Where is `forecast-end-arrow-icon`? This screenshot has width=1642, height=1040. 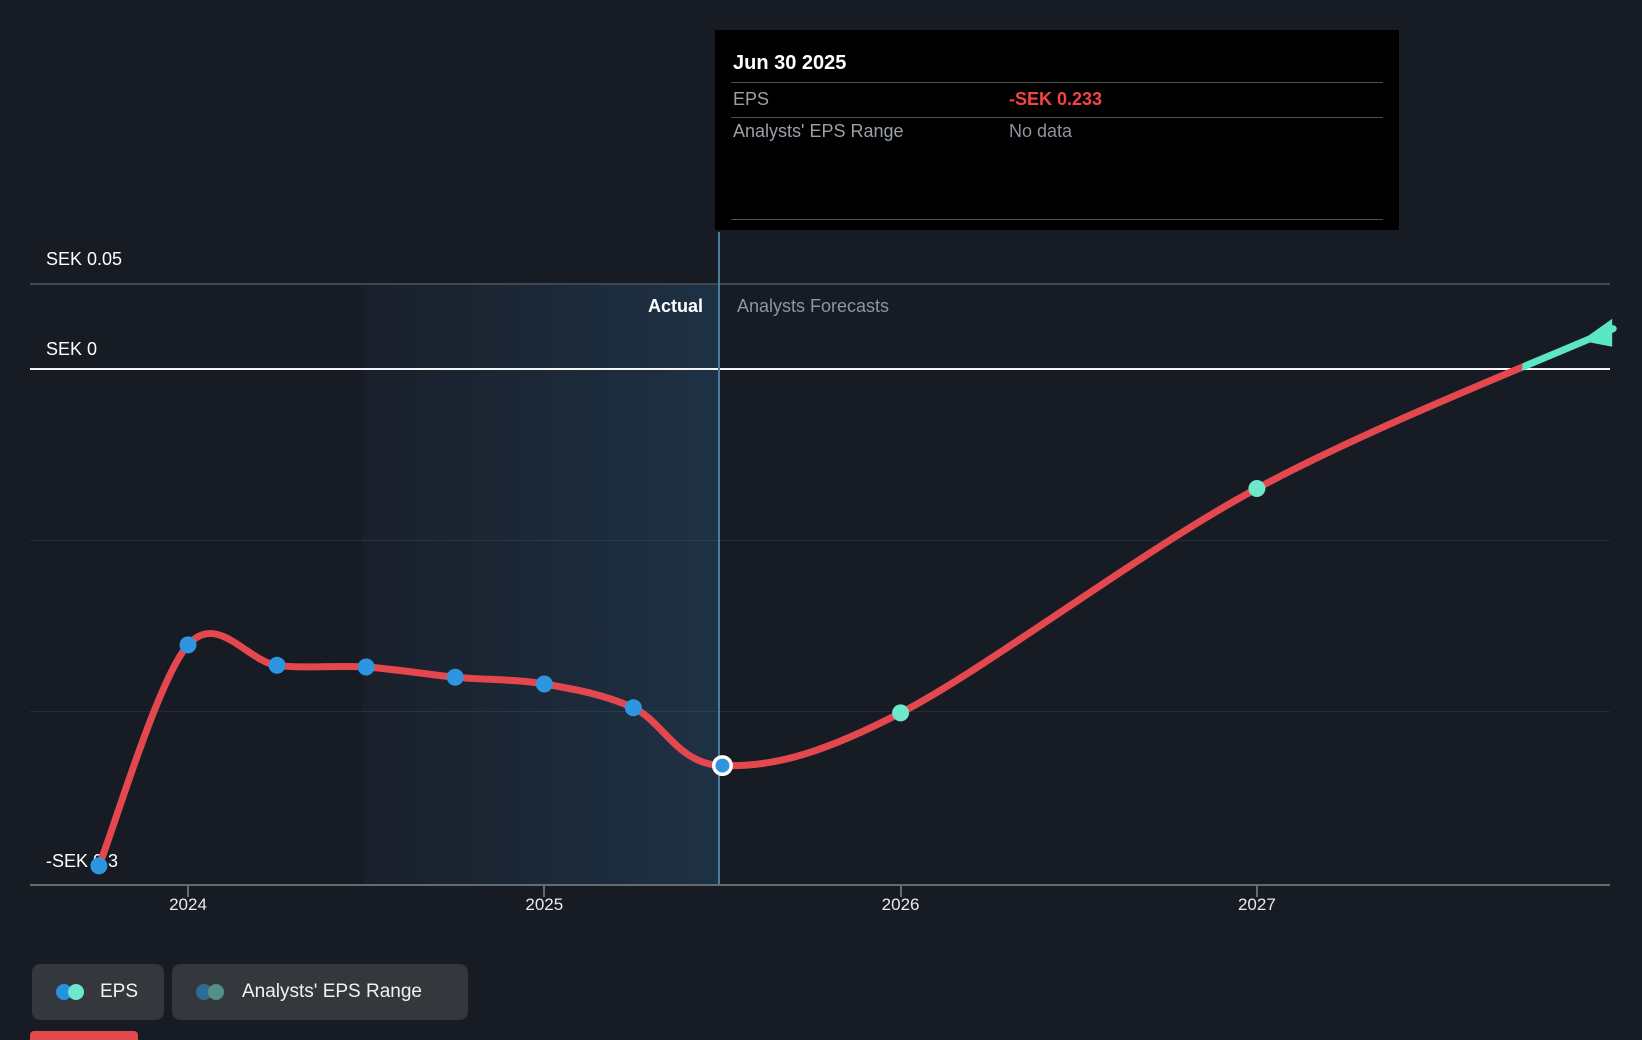 forecast-end-arrow-icon is located at coordinates (1597, 332).